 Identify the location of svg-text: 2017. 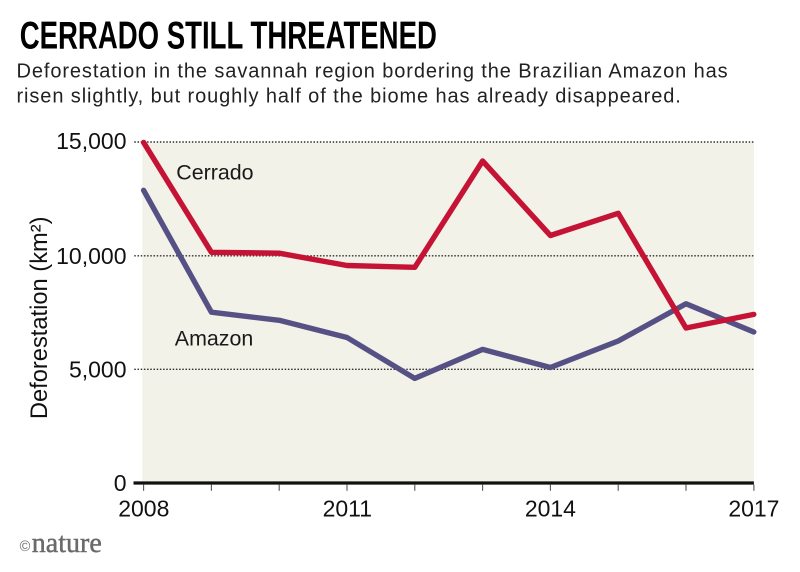
(753, 509).